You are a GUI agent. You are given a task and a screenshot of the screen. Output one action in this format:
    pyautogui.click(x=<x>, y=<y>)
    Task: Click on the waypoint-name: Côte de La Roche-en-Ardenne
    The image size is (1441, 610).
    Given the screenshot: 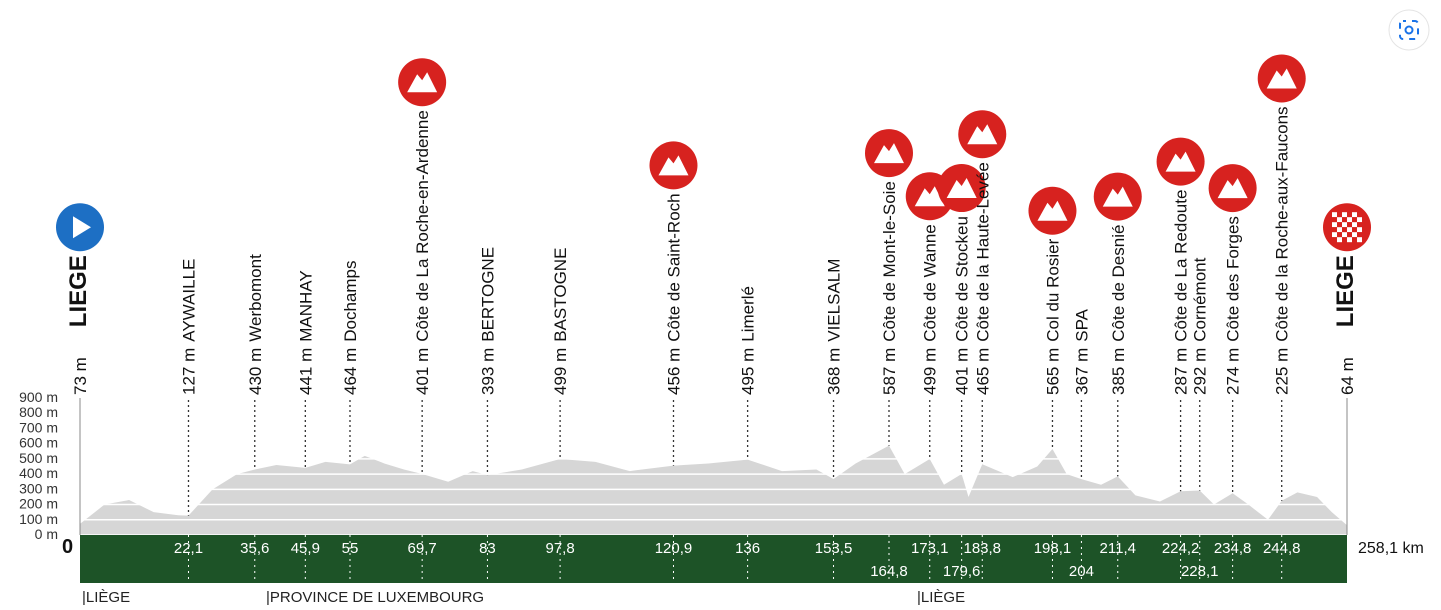 What is the action you would take?
    pyautogui.click(x=422, y=226)
    